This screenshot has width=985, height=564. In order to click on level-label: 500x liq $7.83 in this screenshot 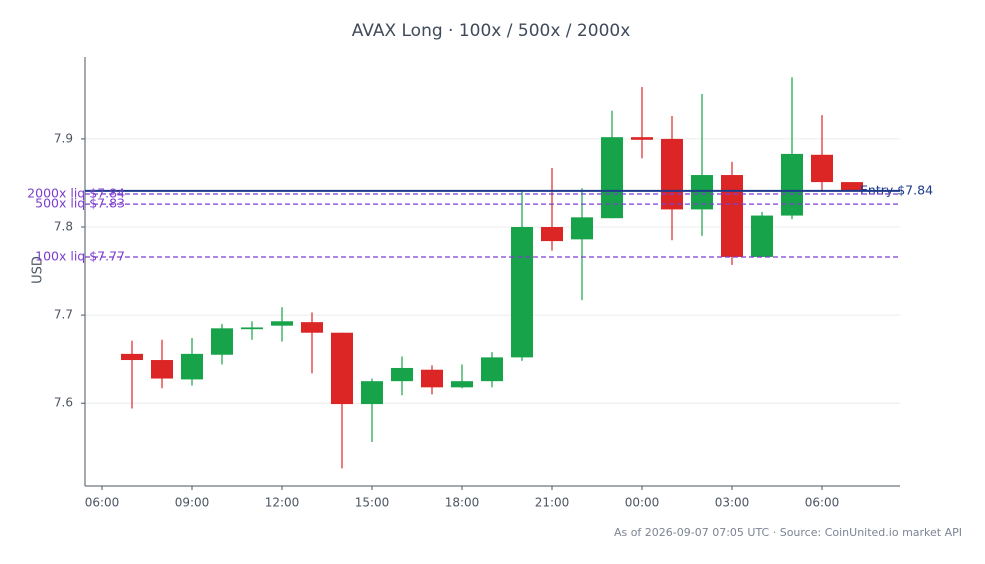, I will do `click(80, 203)`.